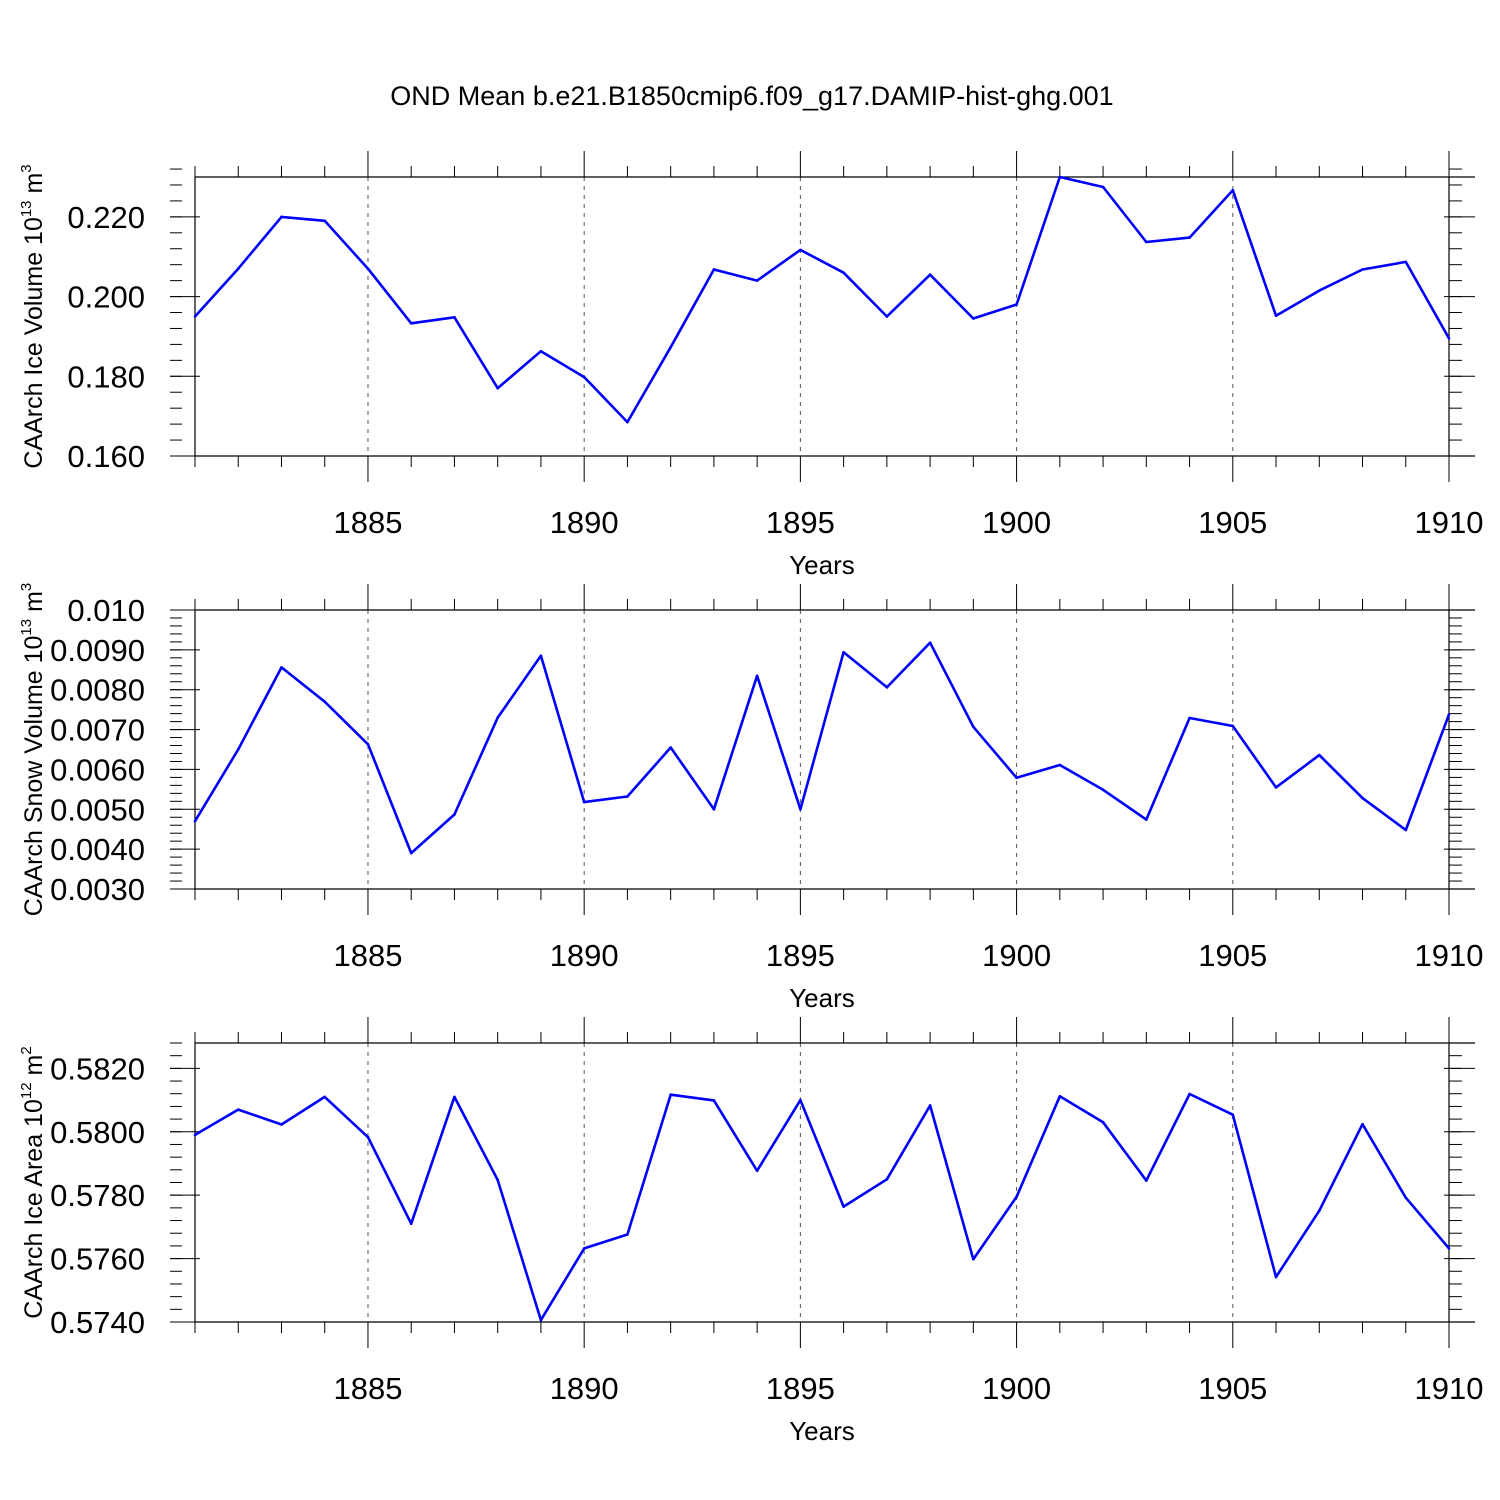  Describe the element at coordinates (97, 809) in the screenshot. I see `y-tick-label: 0.0050` at that location.